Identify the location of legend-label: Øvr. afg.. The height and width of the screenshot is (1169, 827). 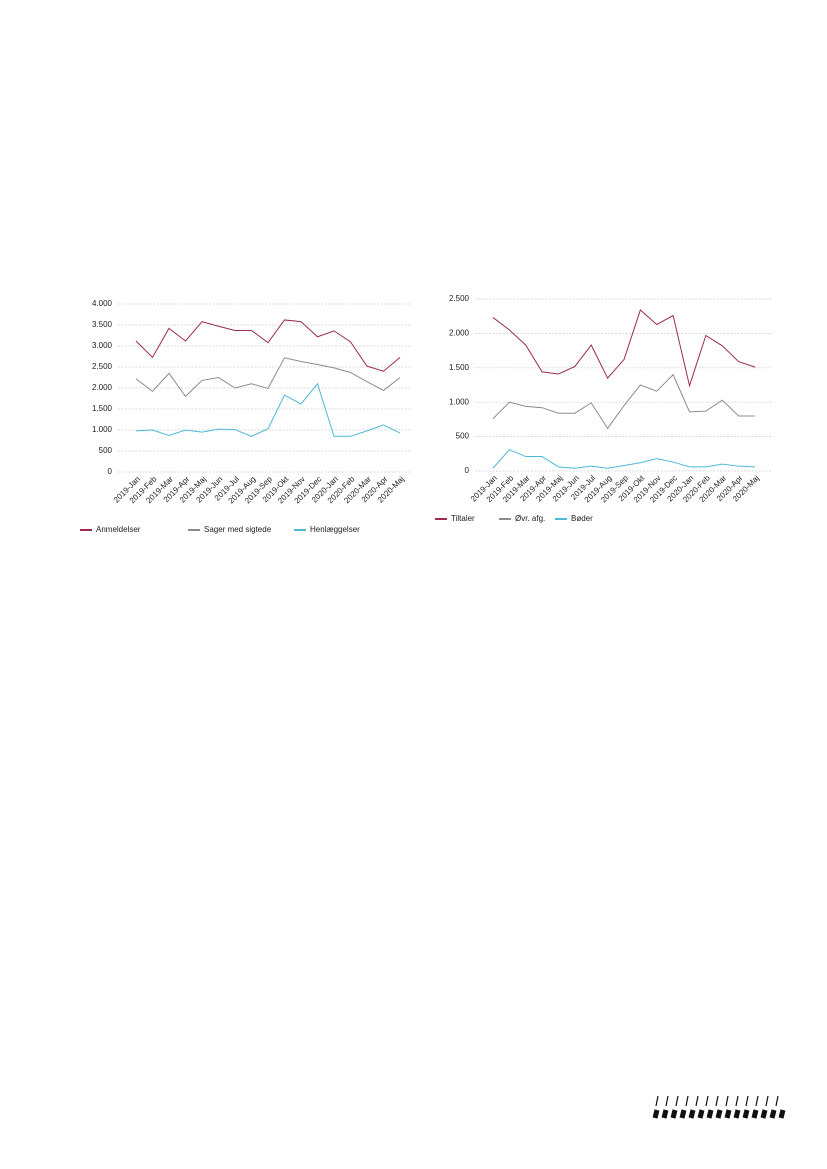
(530, 518).